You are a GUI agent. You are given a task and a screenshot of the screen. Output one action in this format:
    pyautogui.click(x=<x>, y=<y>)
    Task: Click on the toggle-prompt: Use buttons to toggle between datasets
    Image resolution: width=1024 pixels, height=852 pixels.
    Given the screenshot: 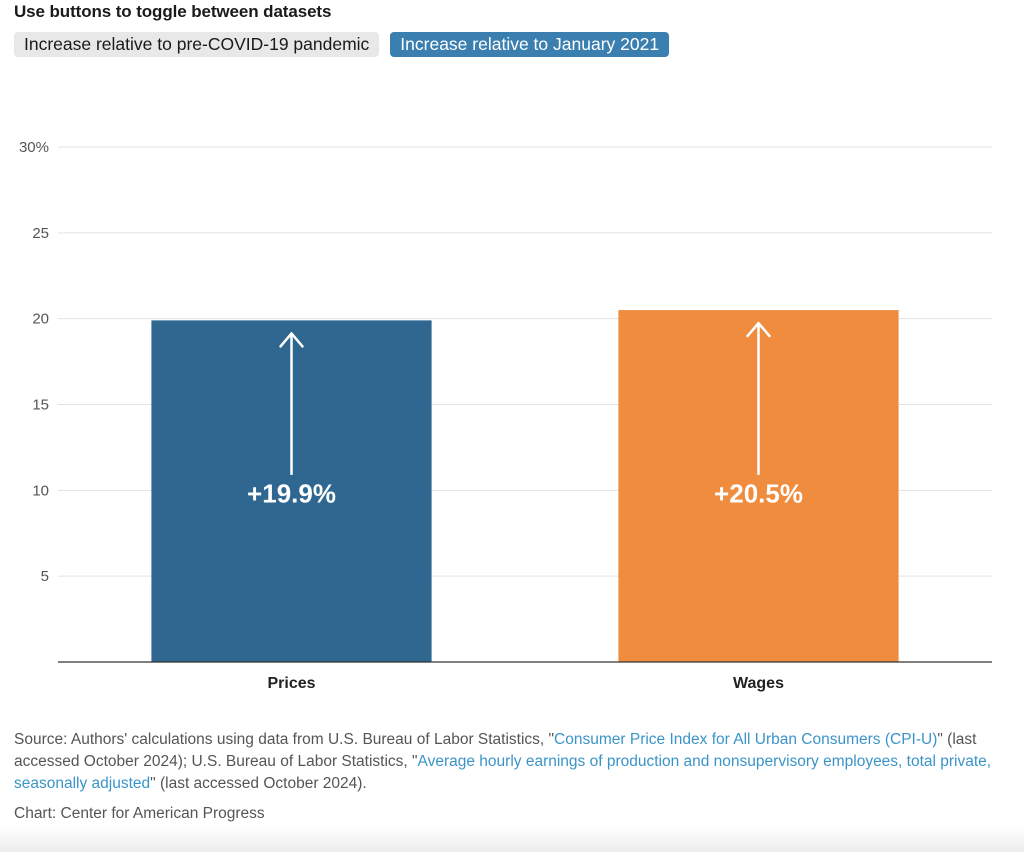 What is the action you would take?
    pyautogui.click(x=173, y=11)
    